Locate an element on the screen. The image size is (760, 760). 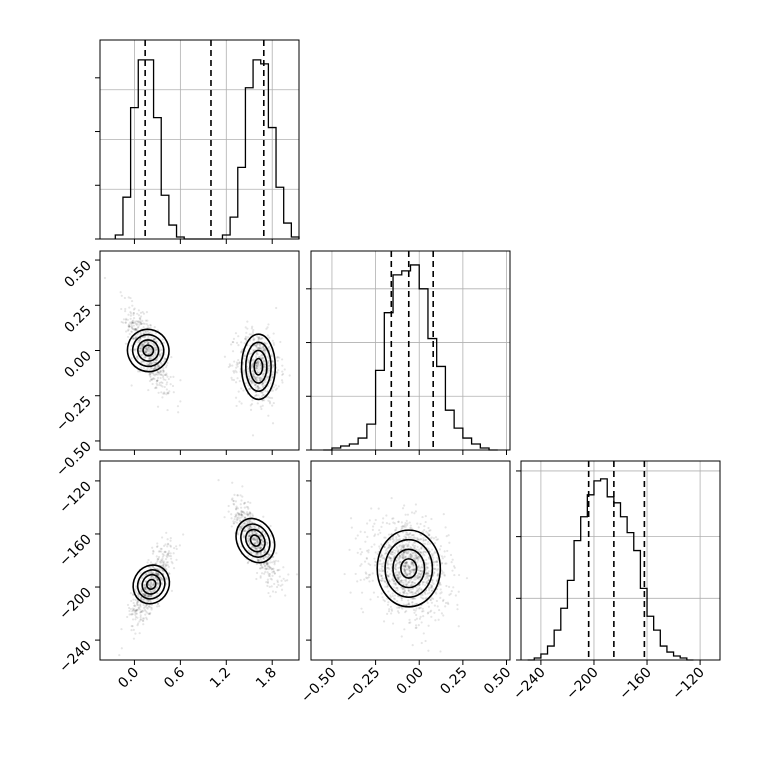
axes-frame is located at coordinates (410, 560).